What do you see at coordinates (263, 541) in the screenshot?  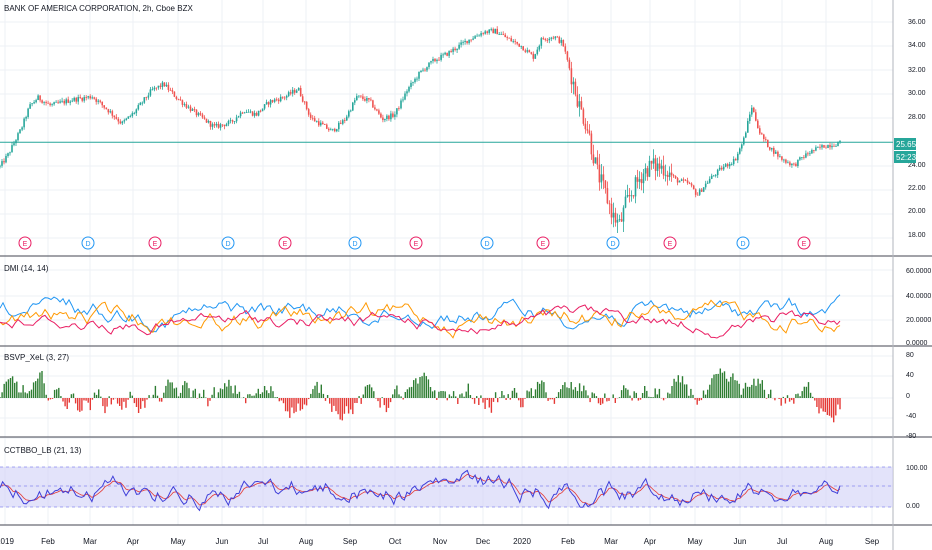 I see `time-tick-label: Jul` at bounding box center [263, 541].